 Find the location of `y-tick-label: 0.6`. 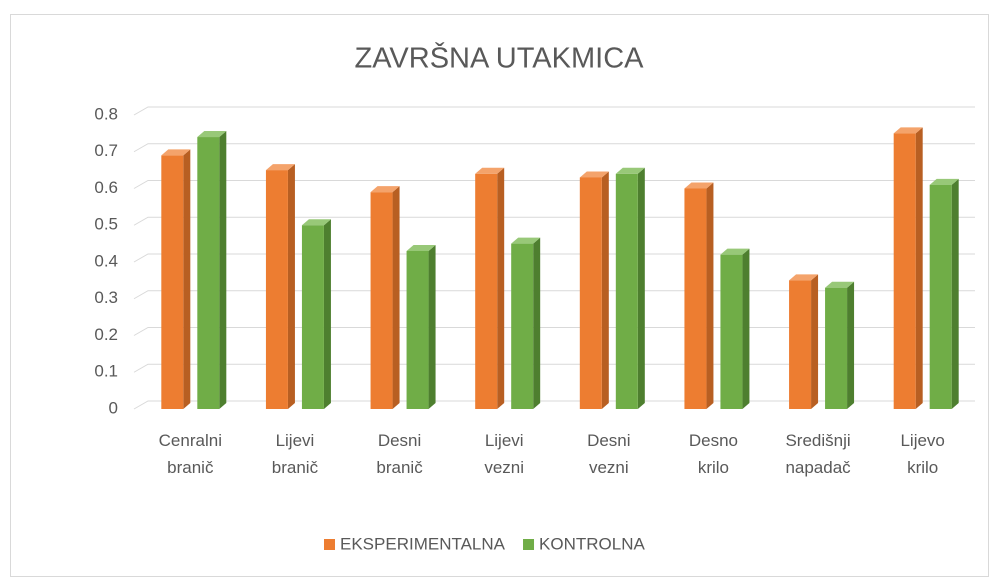

y-tick-label: 0.6 is located at coordinates (106, 187).